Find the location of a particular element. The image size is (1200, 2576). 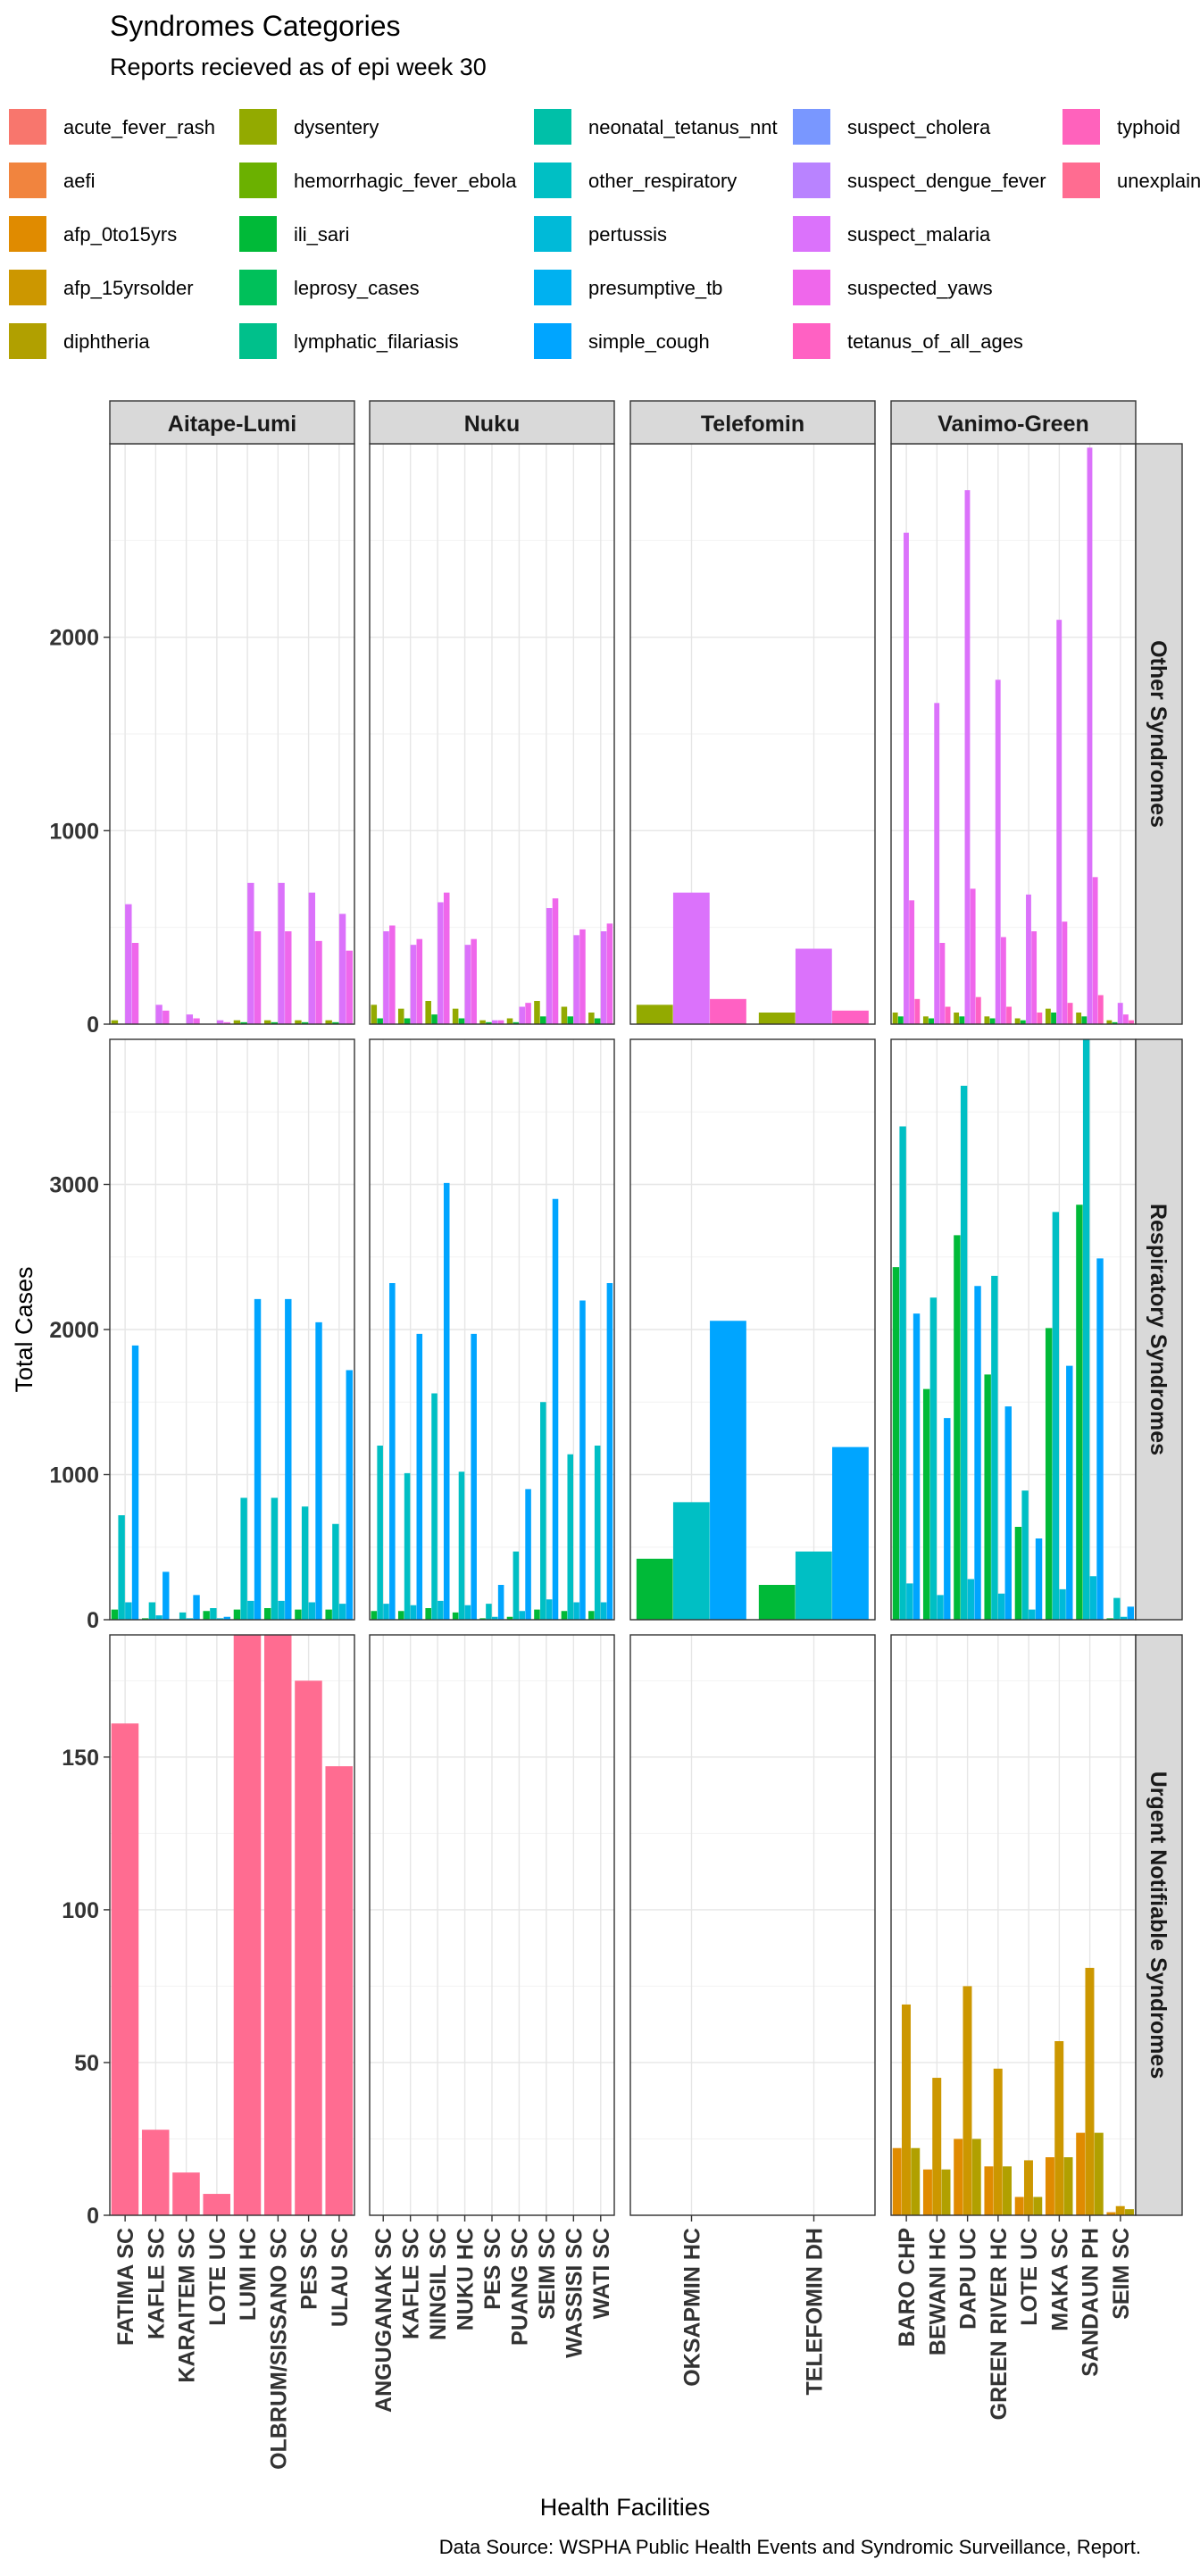

column-strip-background is located at coordinates (1014, 422).